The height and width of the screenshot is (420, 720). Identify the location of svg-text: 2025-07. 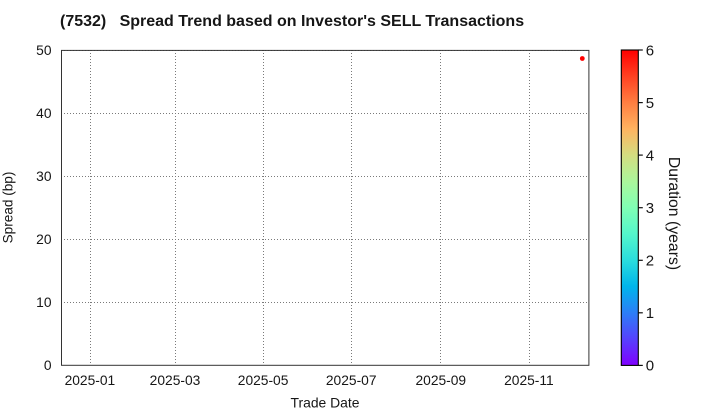
(351, 380).